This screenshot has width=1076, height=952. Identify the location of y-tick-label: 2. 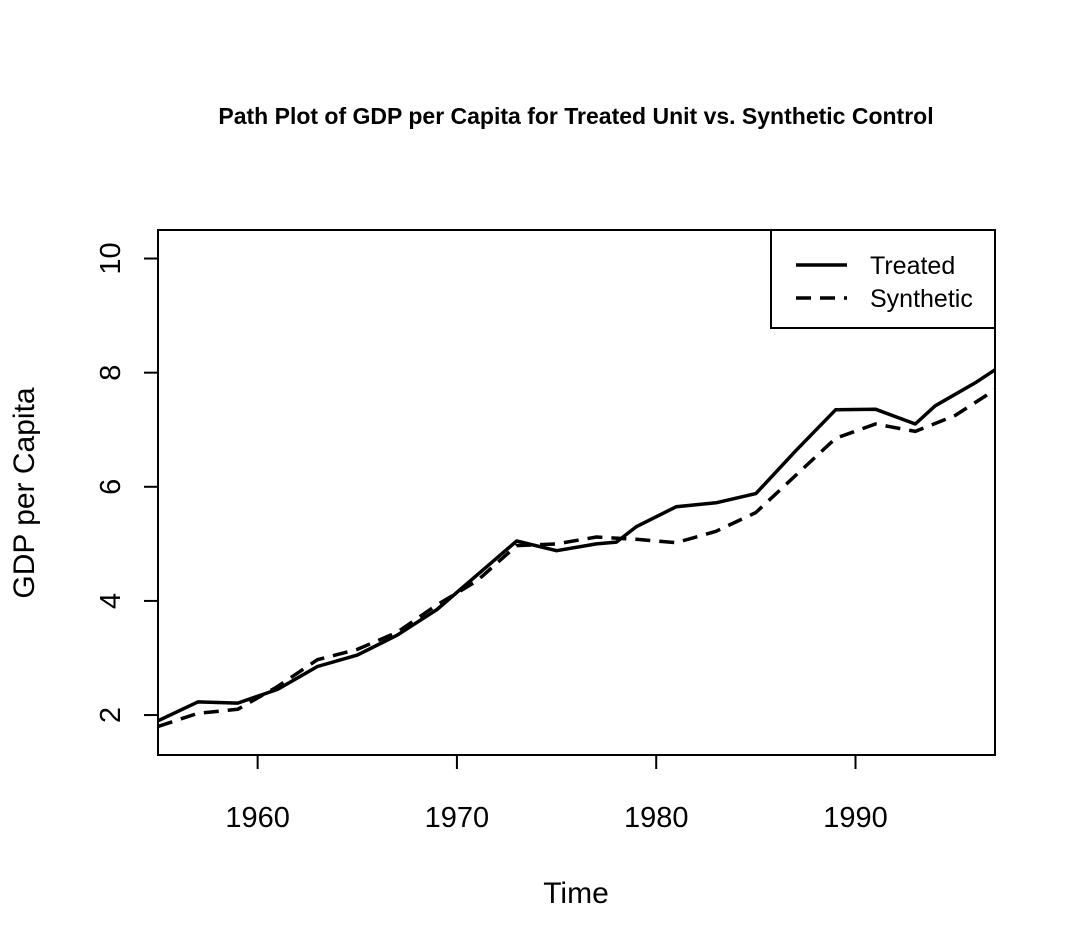
(111, 715).